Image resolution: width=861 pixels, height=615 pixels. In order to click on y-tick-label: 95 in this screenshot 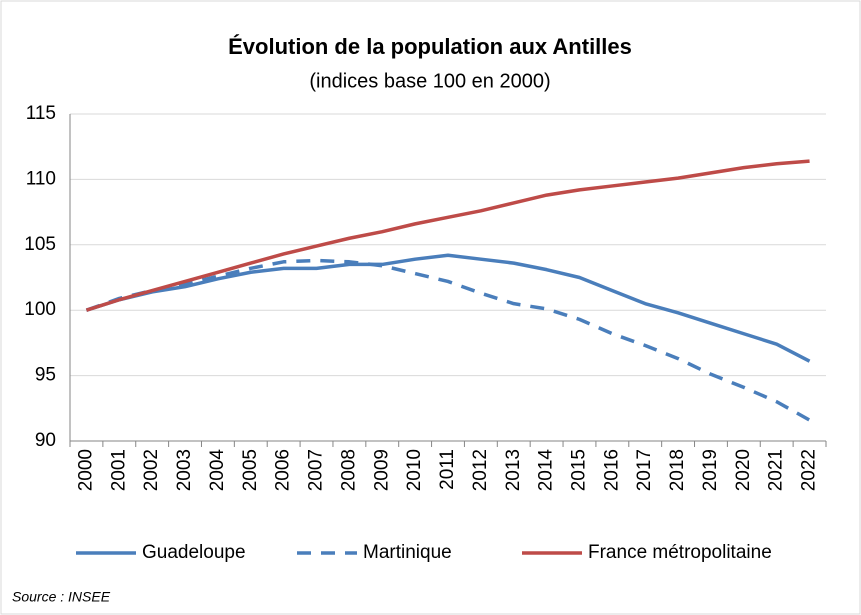, I will do `click(45, 375)`.